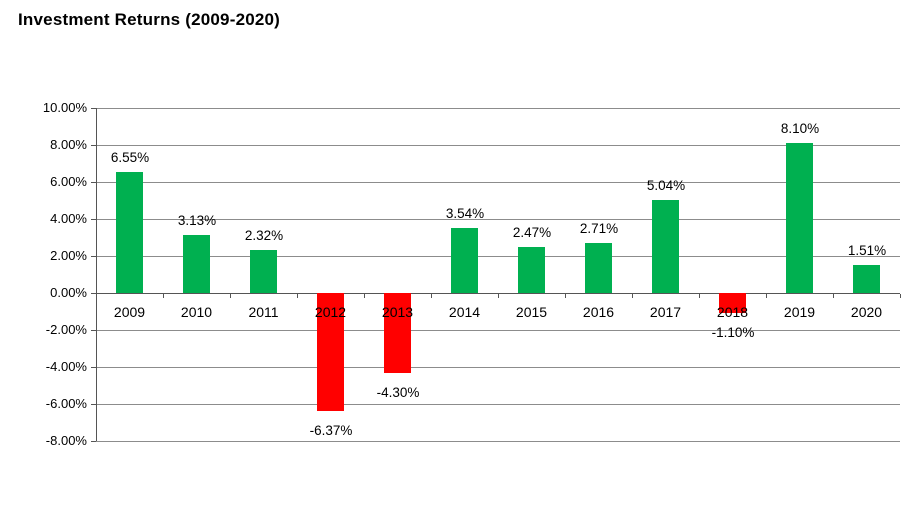  Describe the element at coordinates (464, 260) in the screenshot. I see `bar-2014` at that location.